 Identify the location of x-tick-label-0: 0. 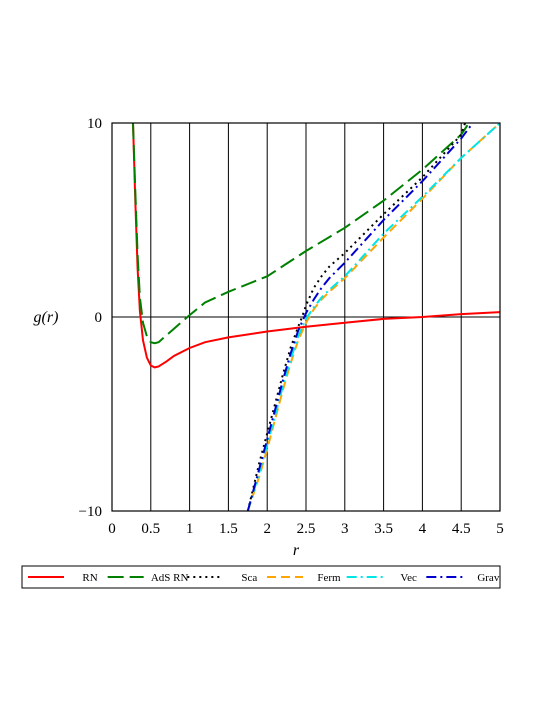
(112, 529).